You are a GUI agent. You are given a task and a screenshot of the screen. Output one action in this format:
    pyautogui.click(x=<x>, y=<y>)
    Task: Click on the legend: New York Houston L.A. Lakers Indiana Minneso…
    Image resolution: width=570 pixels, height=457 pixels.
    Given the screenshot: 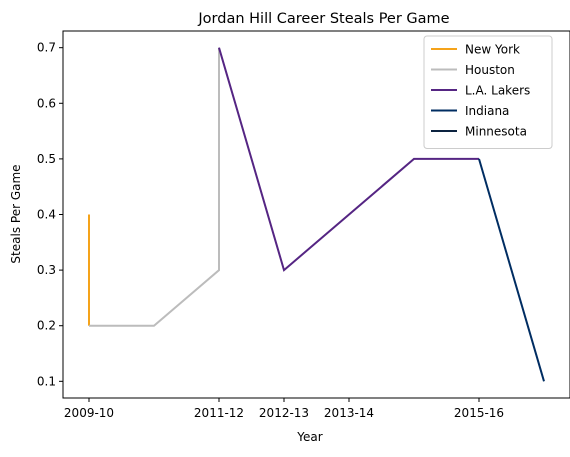 What is the action you would take?
    pyautogui.click(x=488, y=92)
    